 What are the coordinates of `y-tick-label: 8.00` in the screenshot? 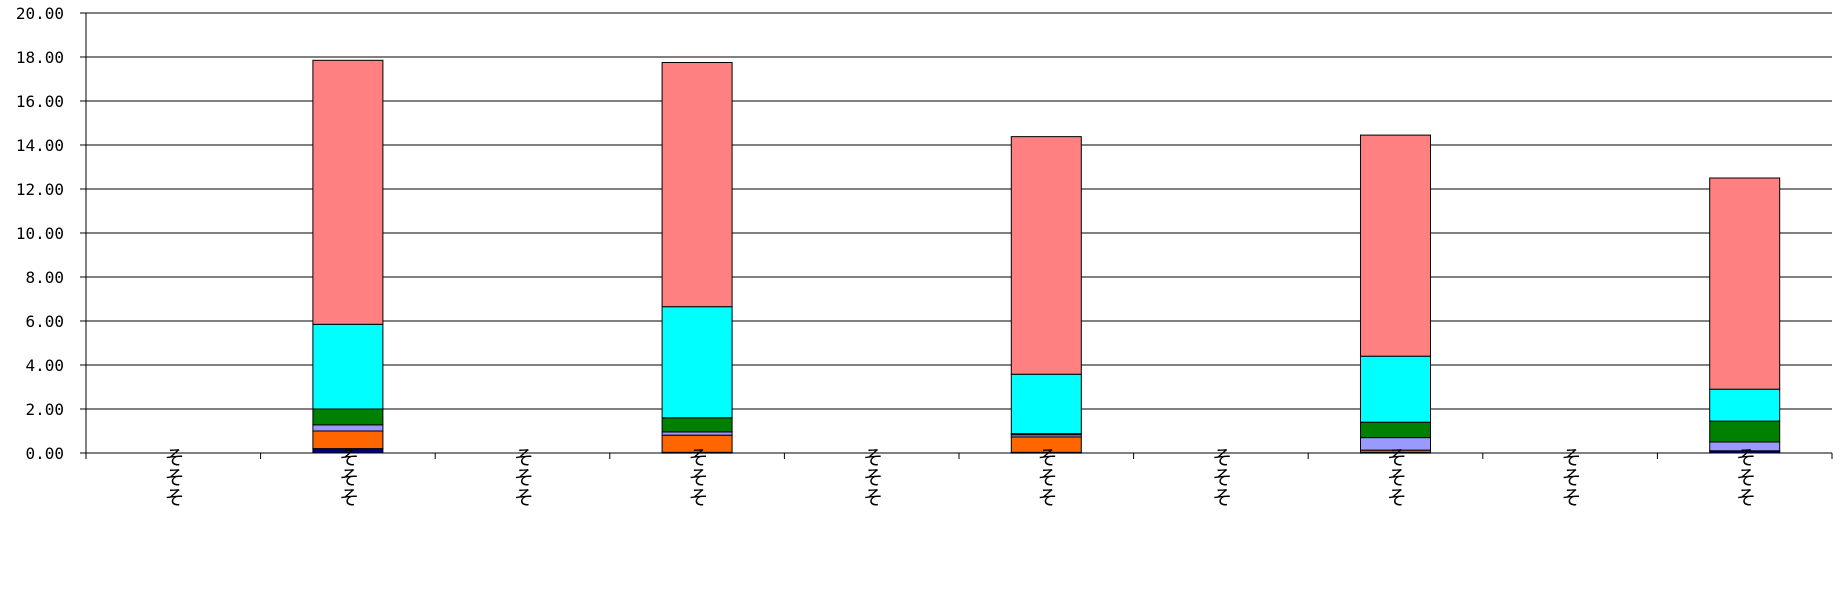 It's located at (44, 277).